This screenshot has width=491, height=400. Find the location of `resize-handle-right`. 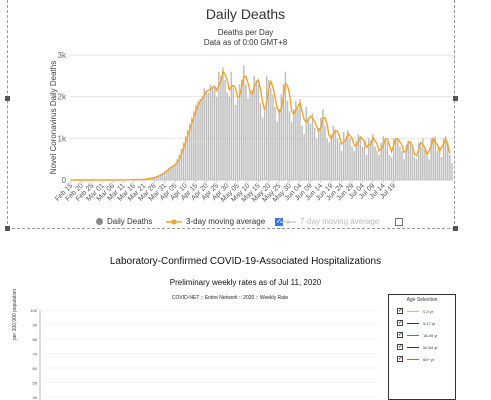

resize-handle-right is located at coordinates (455, 98).